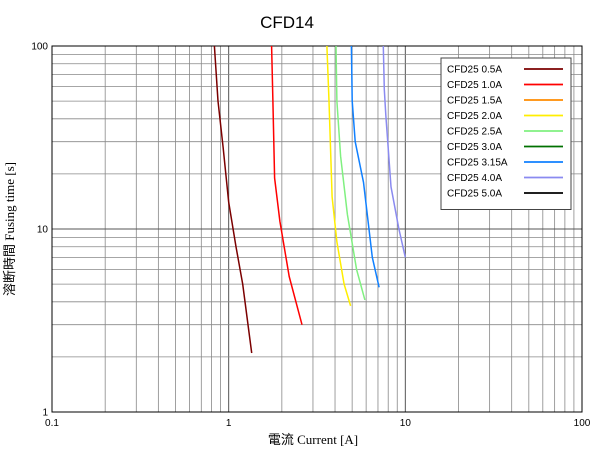 This screenshot has width=595, height=454. Describe the element at coordinates (474, 70) in the screenshot. I see `legend-label: CFD25 0.5A` at that location.